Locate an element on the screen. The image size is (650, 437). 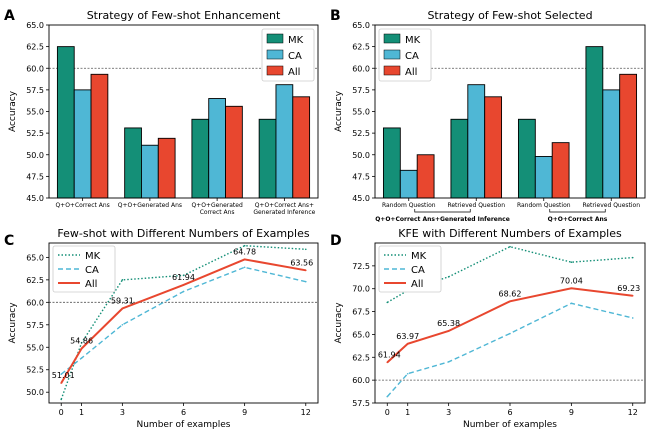
legend-box is located at coordinates (84, 269).